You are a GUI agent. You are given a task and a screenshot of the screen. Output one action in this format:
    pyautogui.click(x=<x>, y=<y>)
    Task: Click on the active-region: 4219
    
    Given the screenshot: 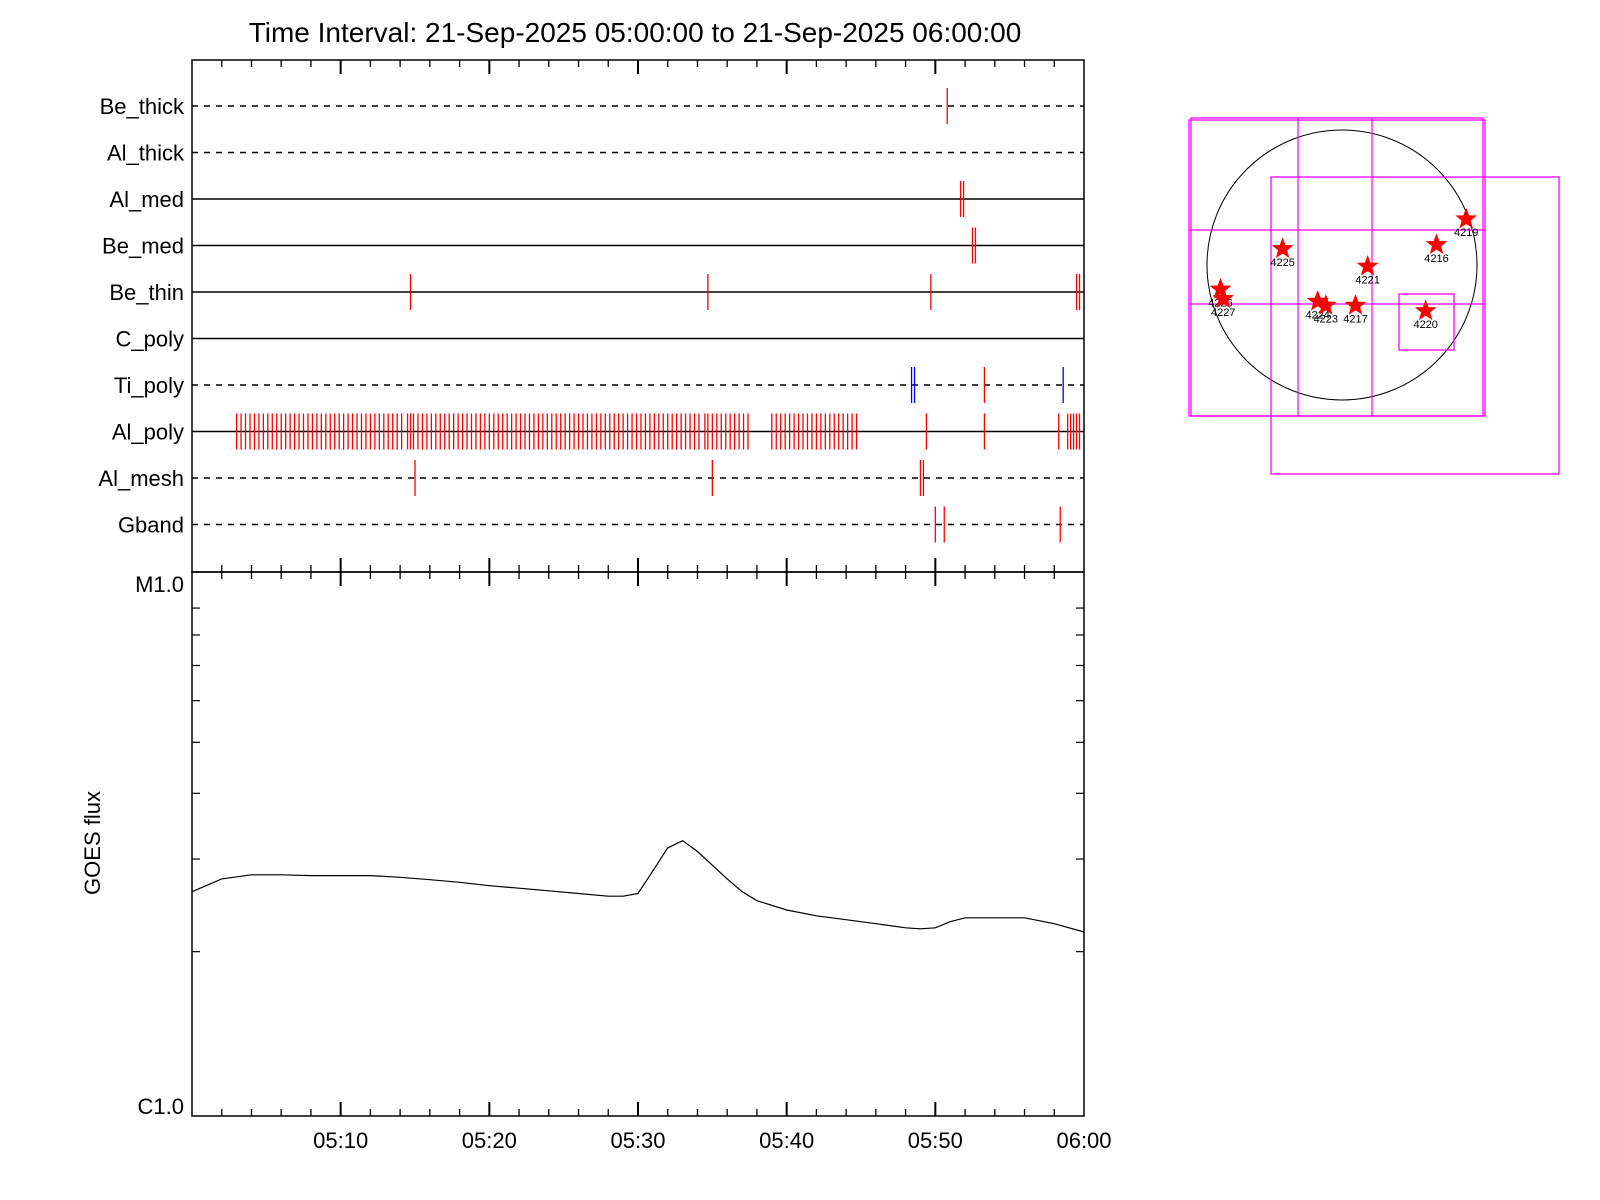 What is the action you would take?
    pyautogui.click(x=1466, y=223)
    